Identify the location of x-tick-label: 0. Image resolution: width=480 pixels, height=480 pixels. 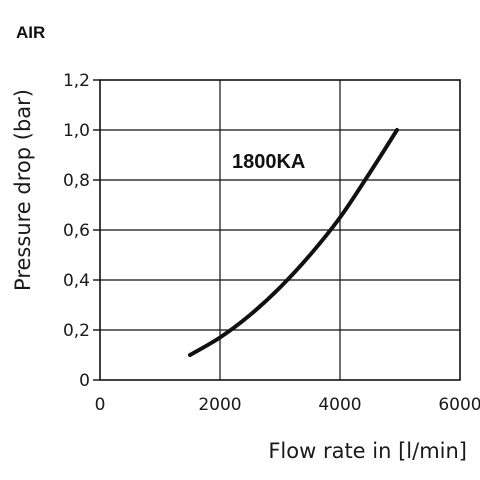
(100, 405).